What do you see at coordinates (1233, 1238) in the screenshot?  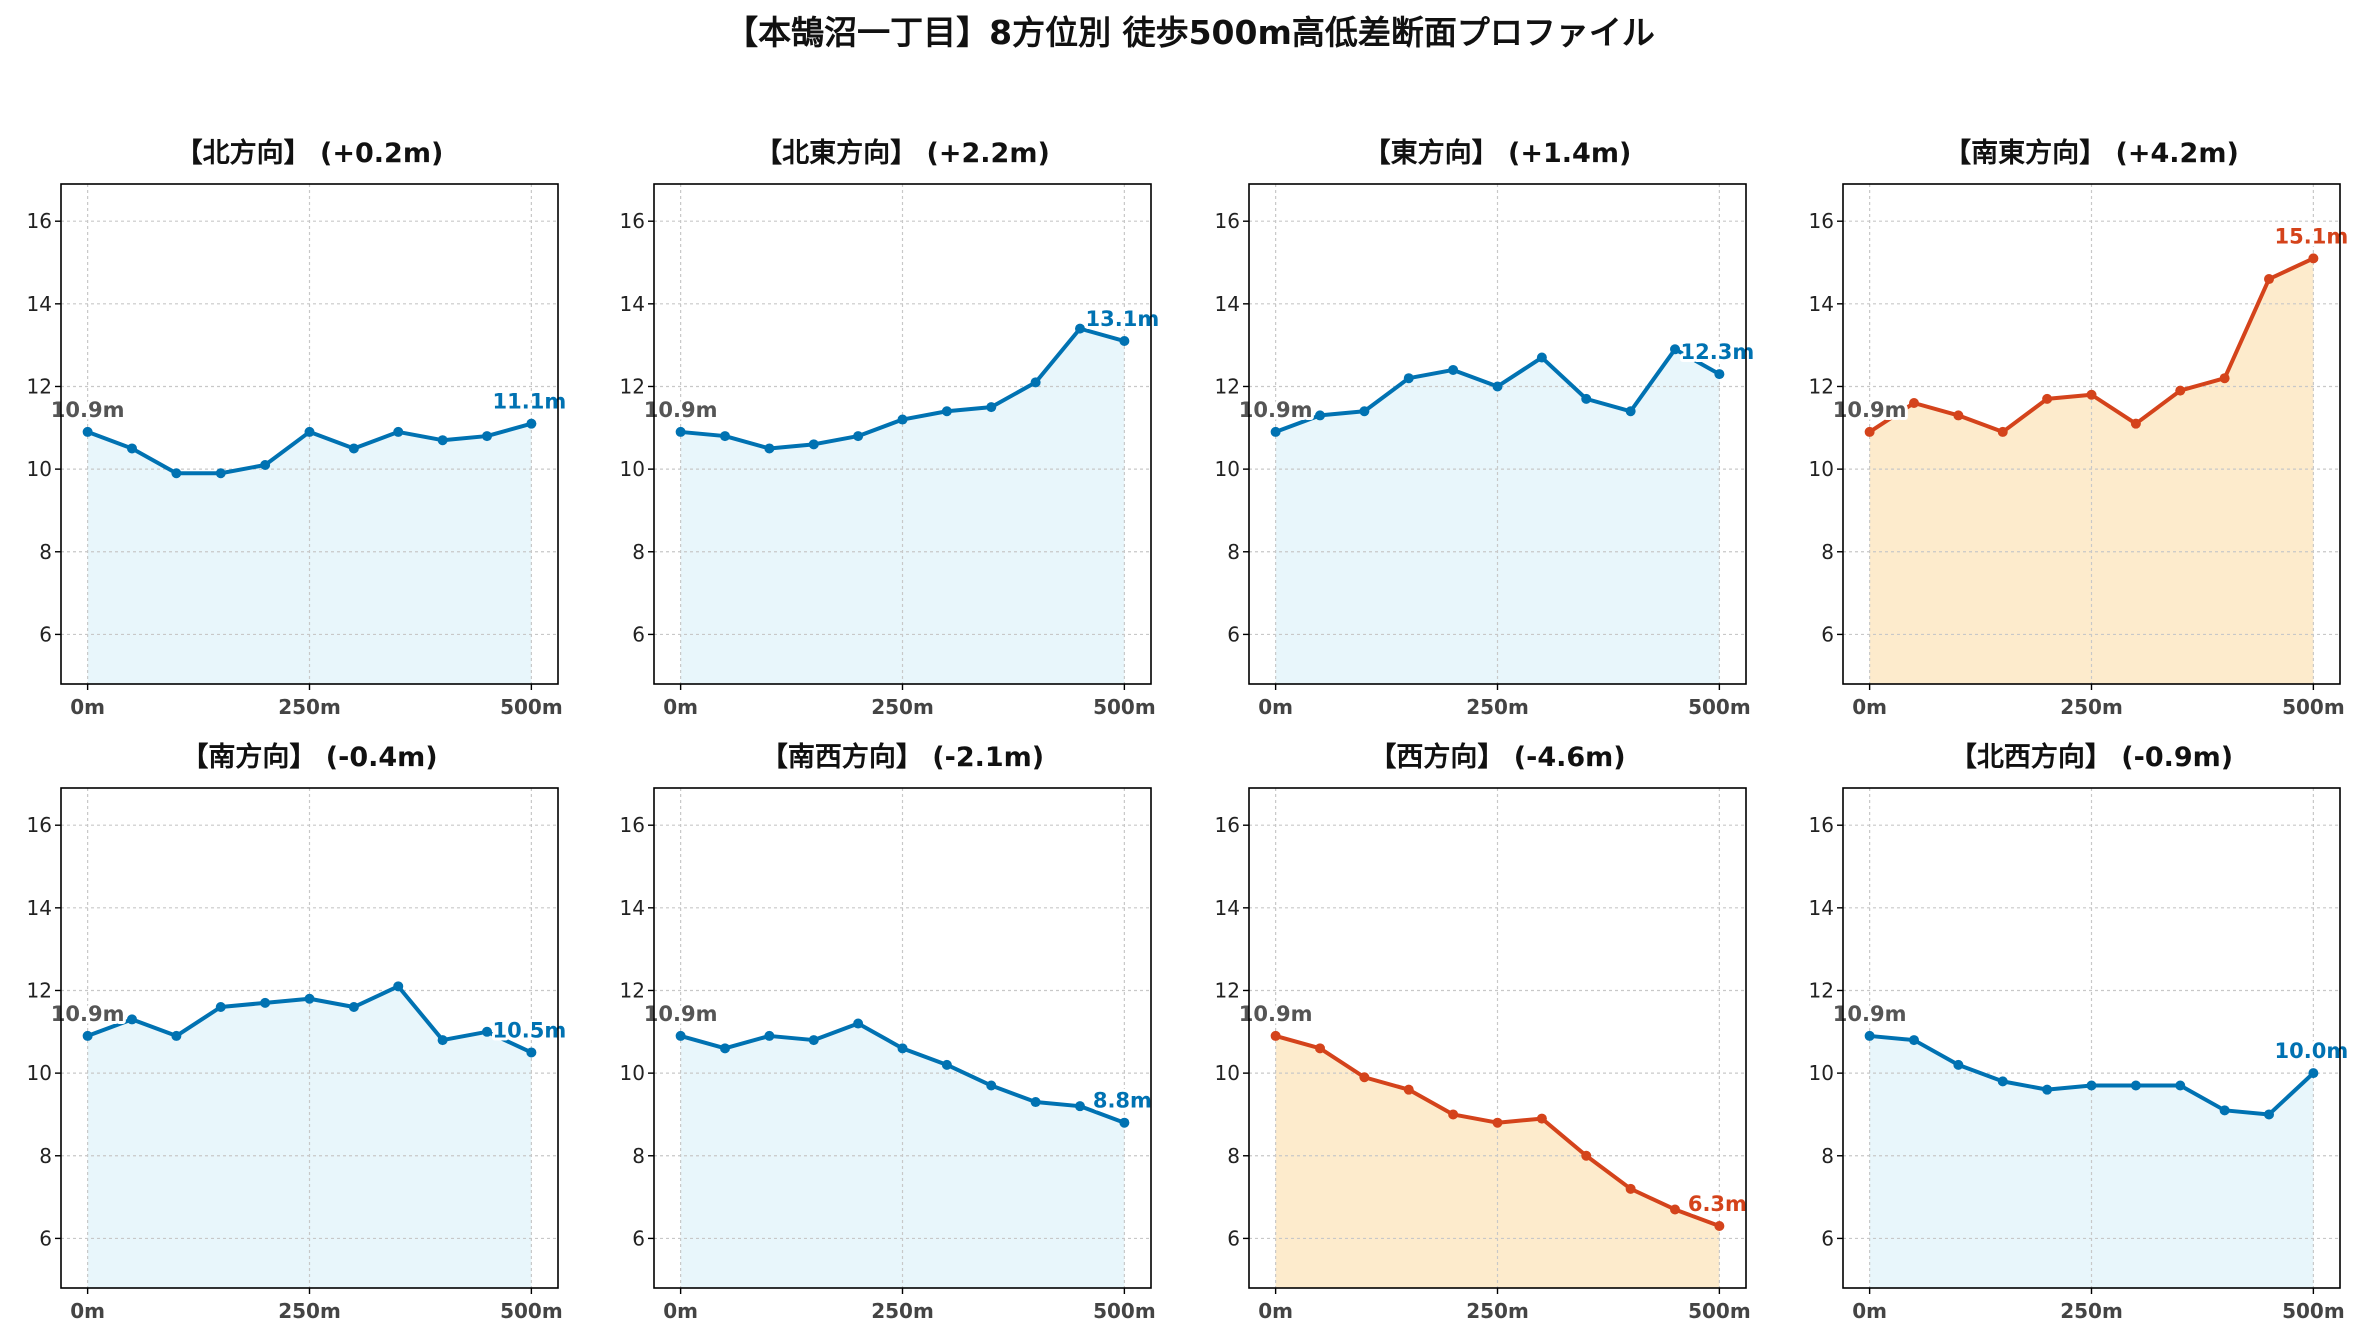 I see `panel-6-ytick-label-0: 6` at bounding box center [1233, 1238].